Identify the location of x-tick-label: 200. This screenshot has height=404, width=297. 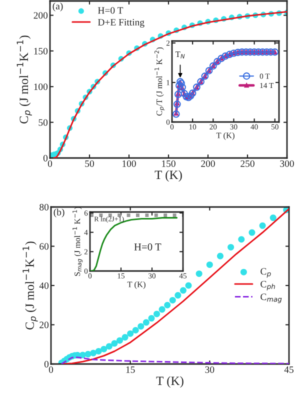
(208, 163).